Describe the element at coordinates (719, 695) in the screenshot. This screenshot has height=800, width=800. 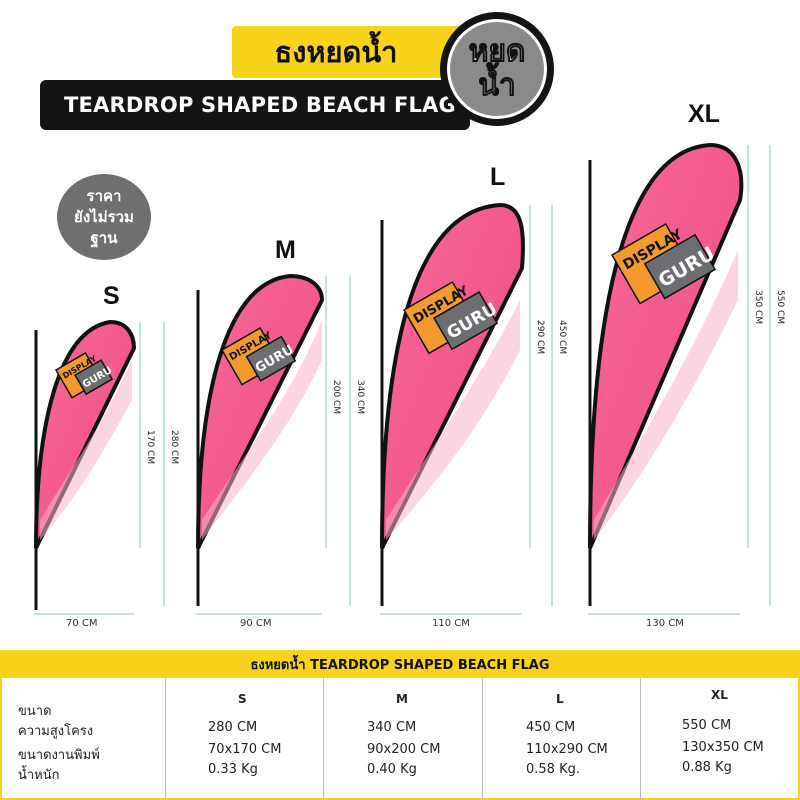
I see `table-size-xl: XL` at that location.